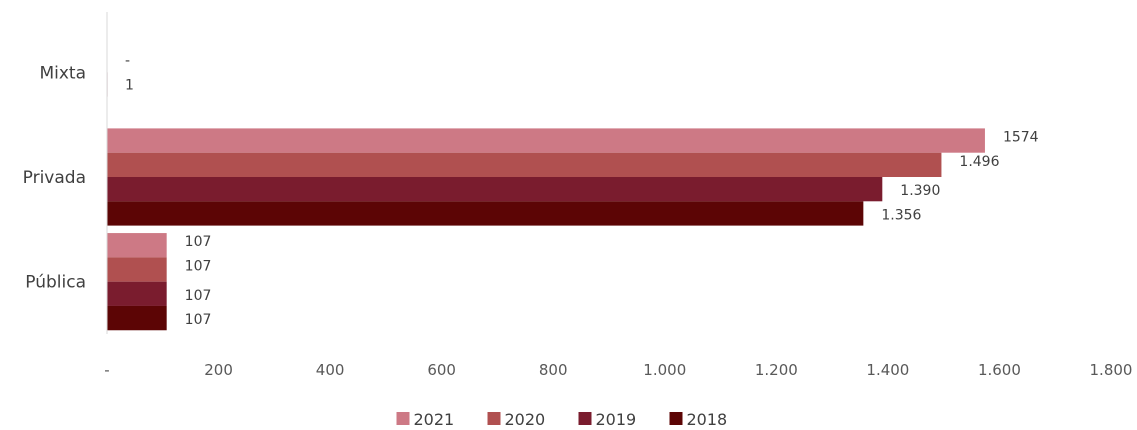  I want to click on data-label: 1574, so click(1021, 138).